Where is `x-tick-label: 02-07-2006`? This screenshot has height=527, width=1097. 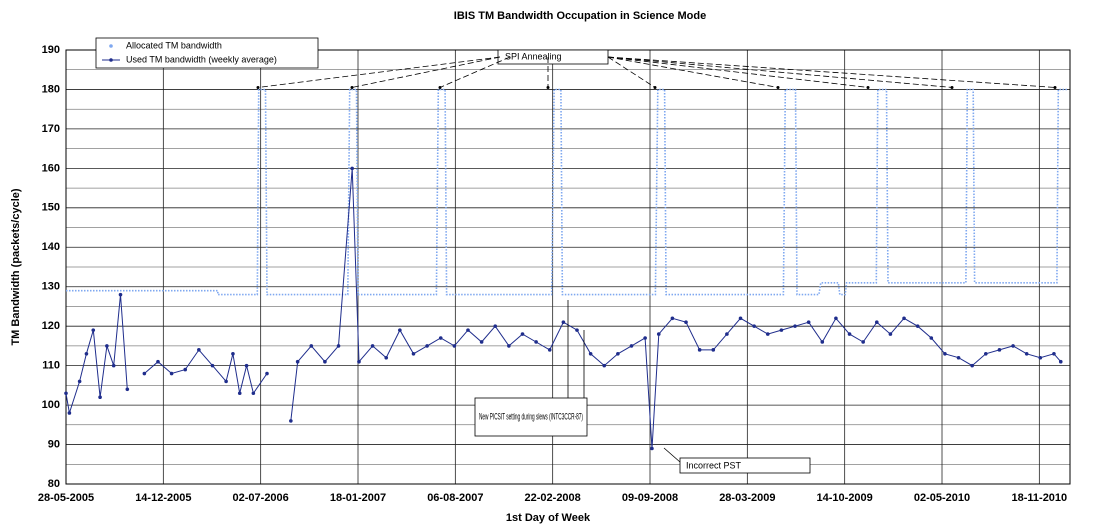
x-tick-label: 02-07-2006 is located at coordinates (261, 498).